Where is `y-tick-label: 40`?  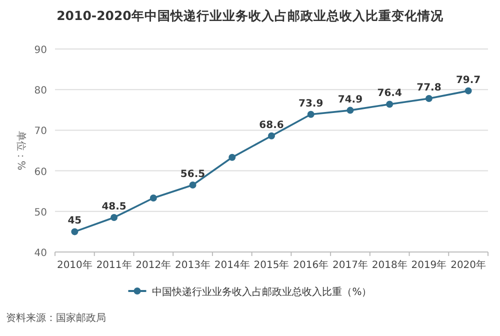
y-tick-label: 40 is located at coordinates (40, 253).